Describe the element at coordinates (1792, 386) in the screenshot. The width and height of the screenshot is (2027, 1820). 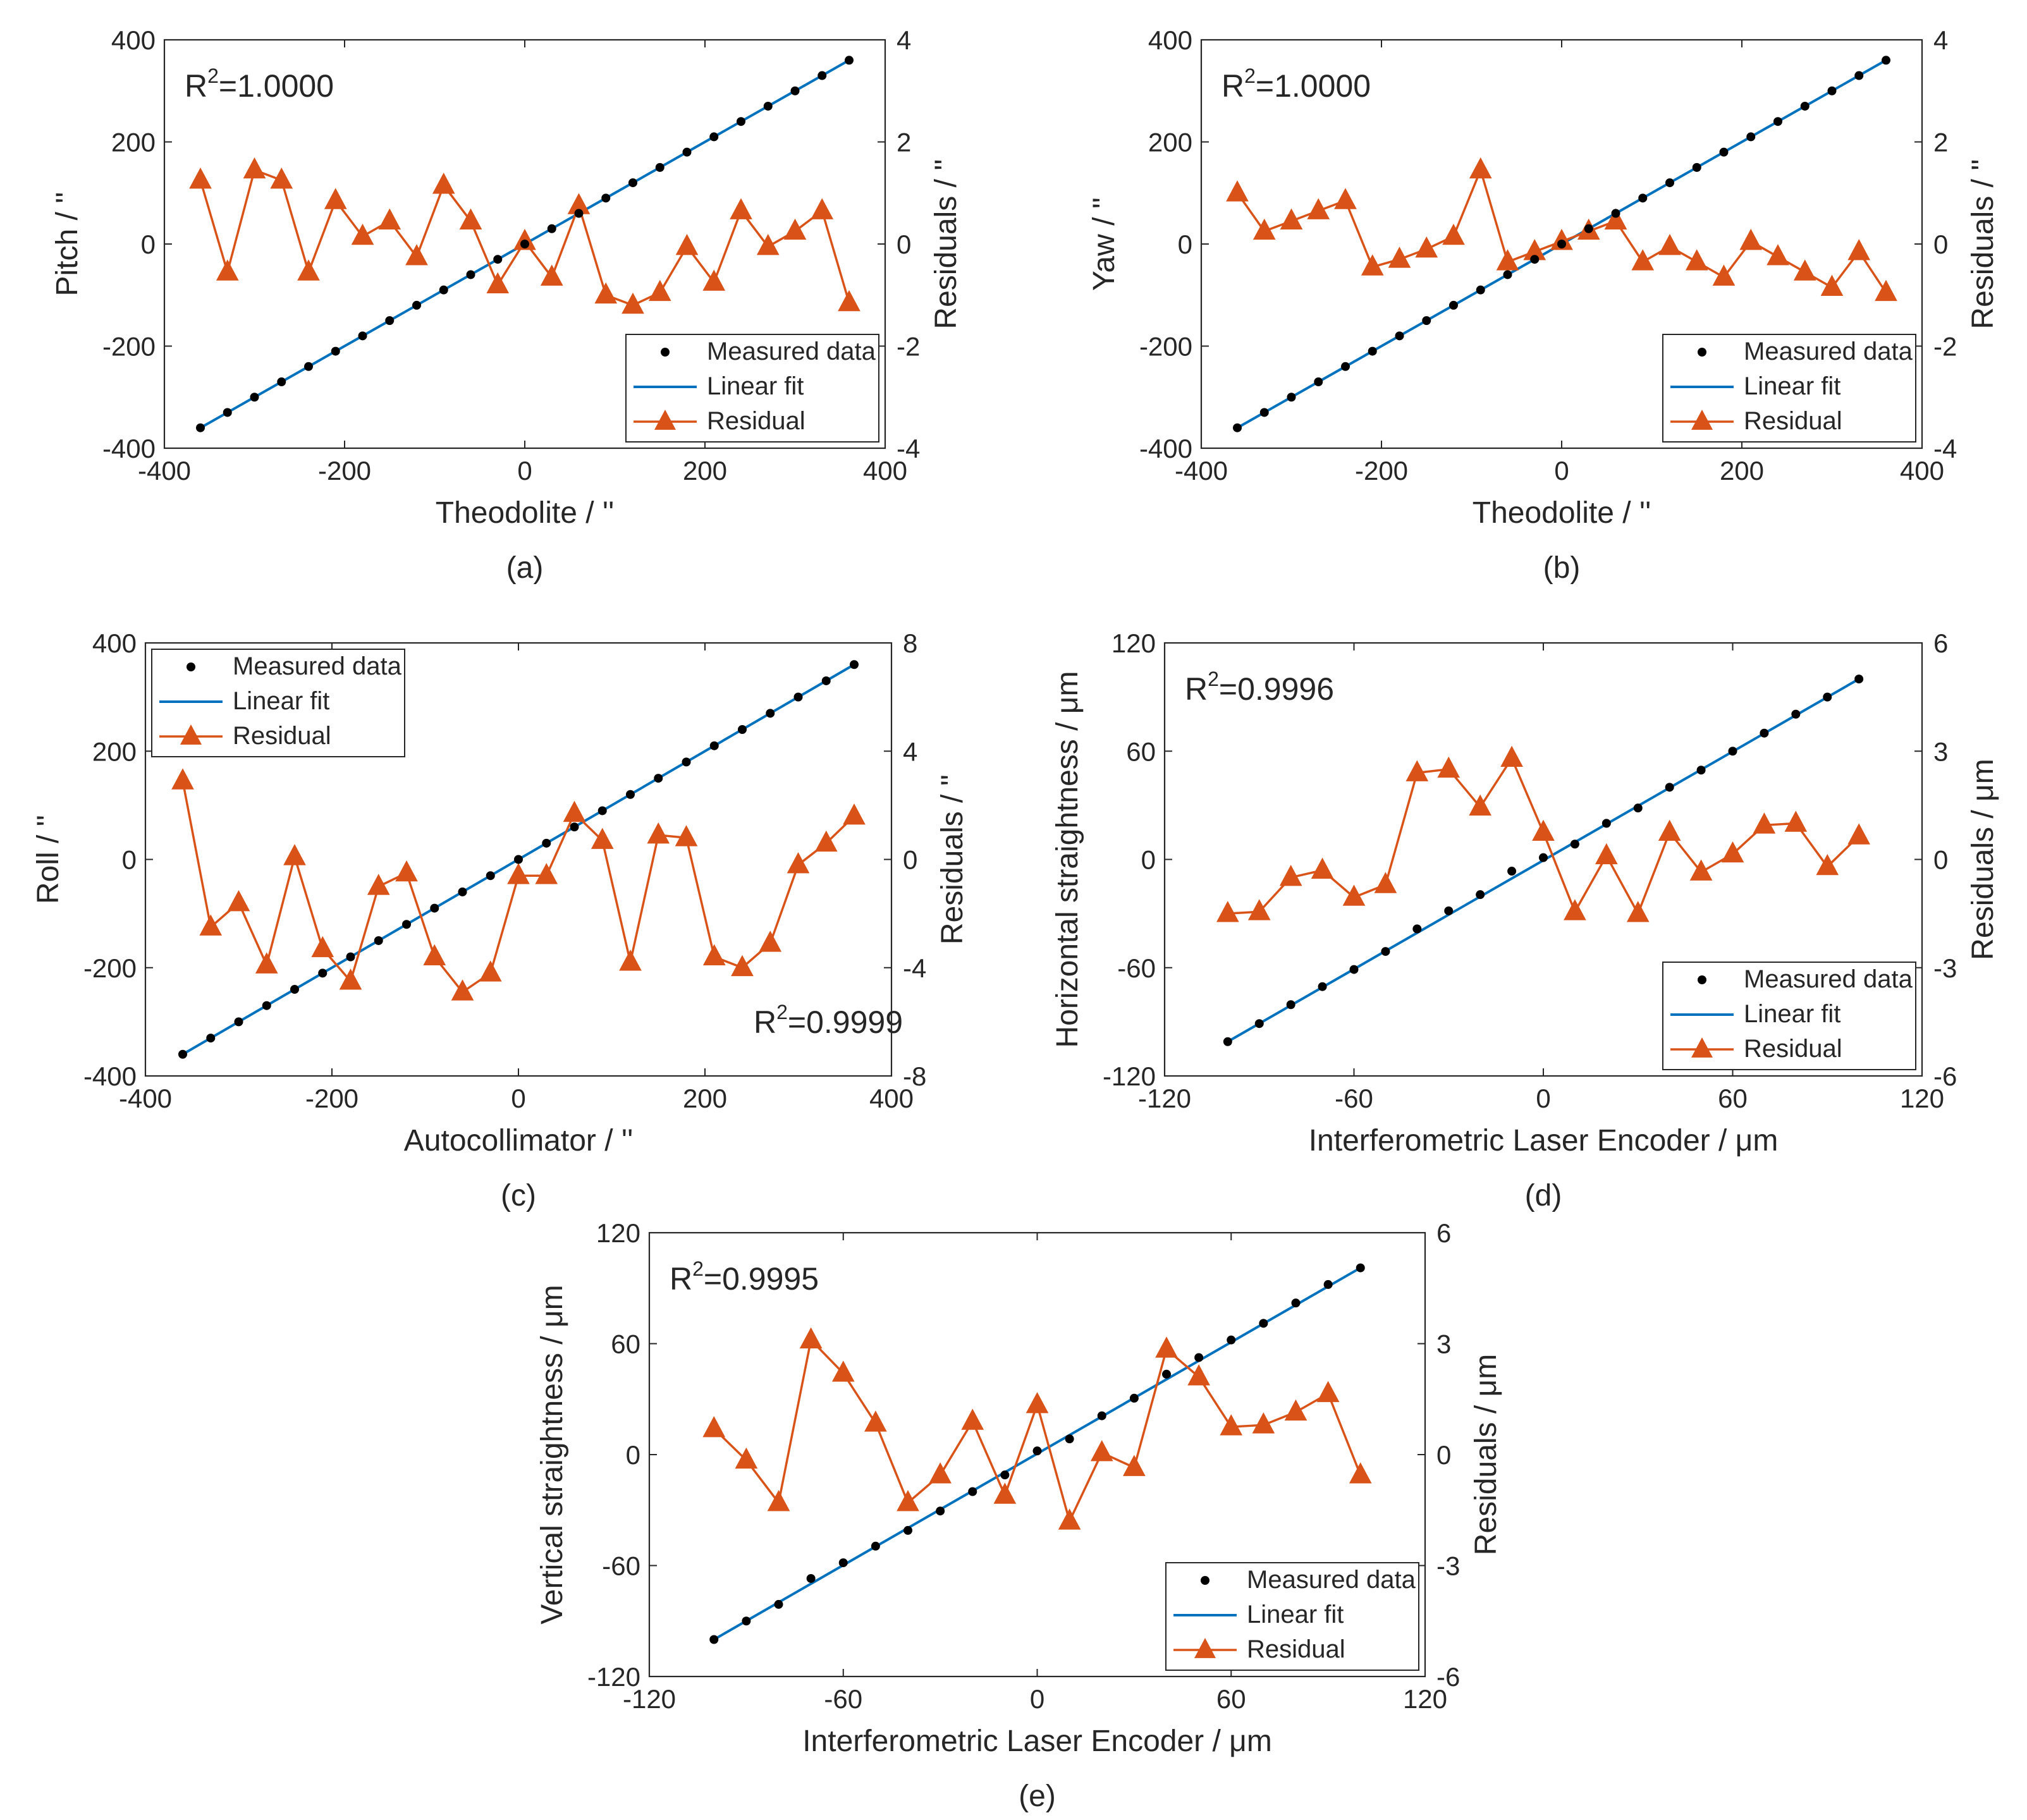
I see `legend-label: Linear fit` at that location.